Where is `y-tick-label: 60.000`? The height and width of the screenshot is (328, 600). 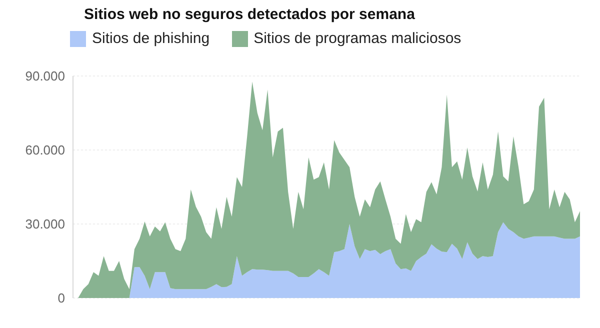
y-tick-label: 60.000 is located at coordinates (45, 150).